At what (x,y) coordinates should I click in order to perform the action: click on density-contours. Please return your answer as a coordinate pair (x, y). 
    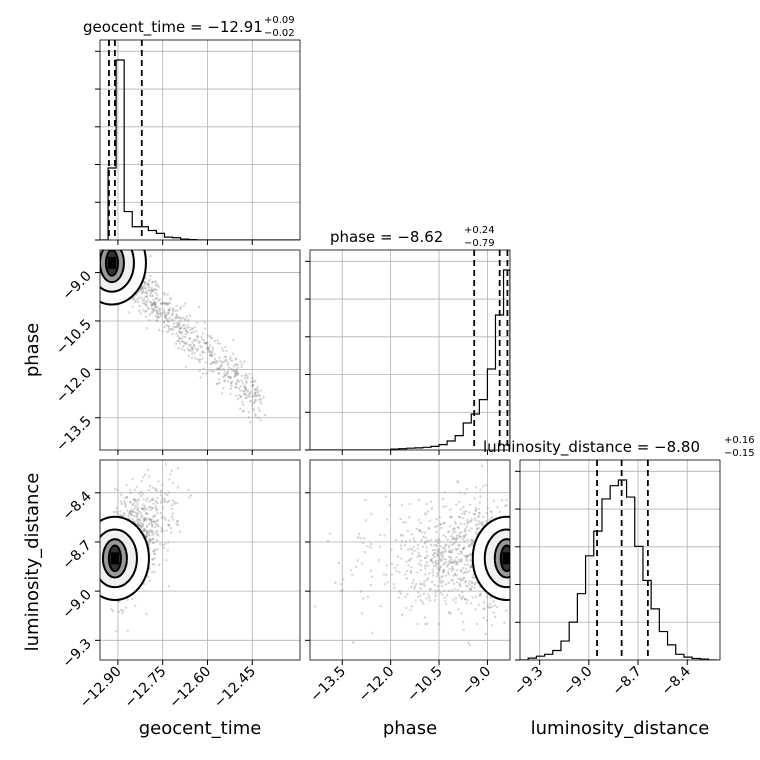
    Looking at the image, I should click on (125, 558).